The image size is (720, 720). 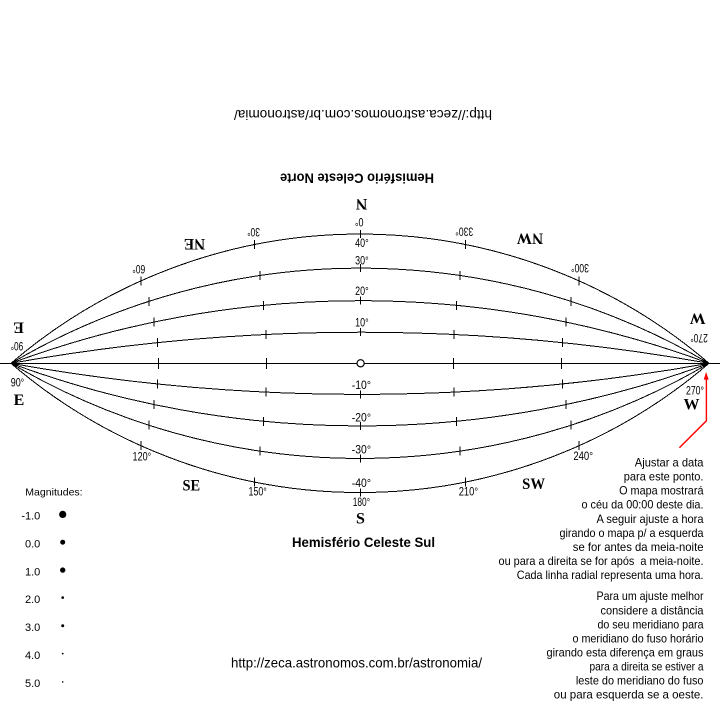 I want to click on svg-text: se for antes da meia-noite, so click(x=638, y=547).